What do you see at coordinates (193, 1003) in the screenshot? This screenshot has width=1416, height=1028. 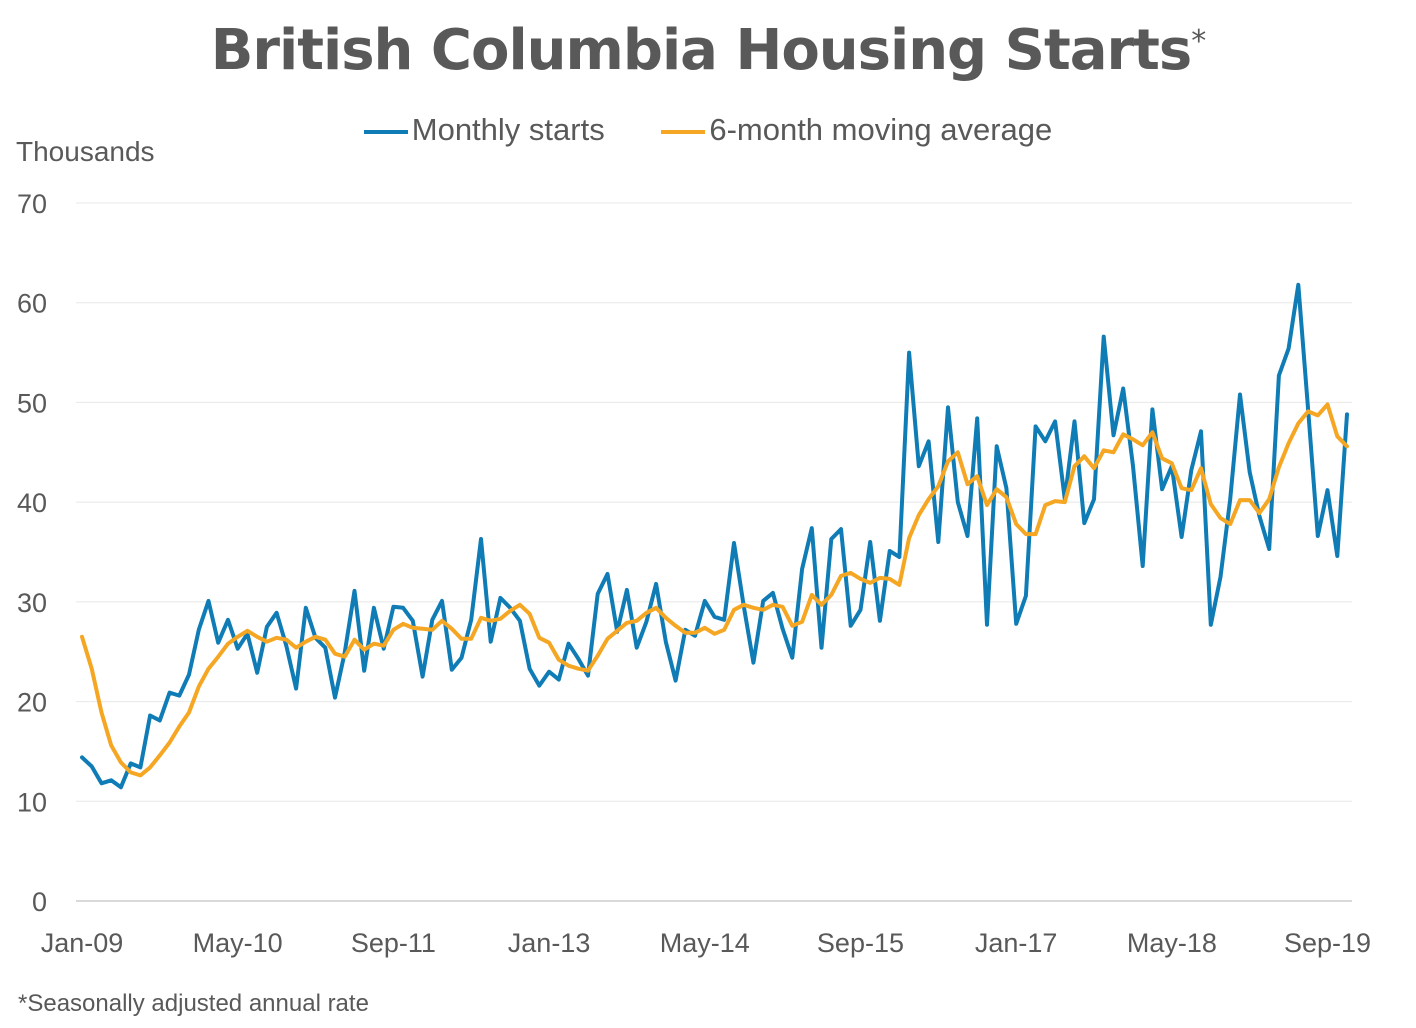 I see `chart-footnote: *Seasonally adjusted annual rate` at bounding box center [193, 1003].